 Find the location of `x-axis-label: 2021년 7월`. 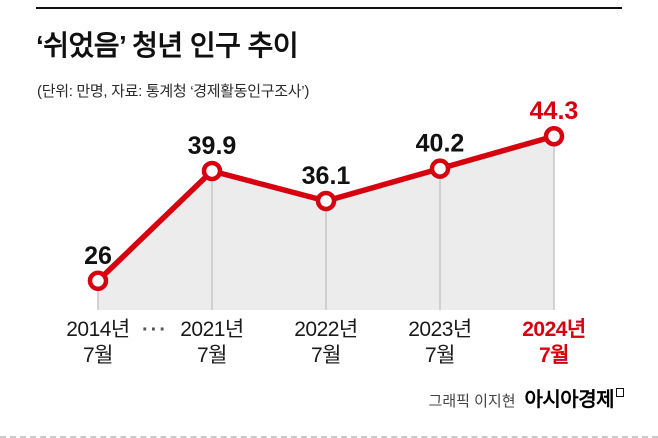

x-axis-label: 2021년 7월 is located at coordinates (212, 342).